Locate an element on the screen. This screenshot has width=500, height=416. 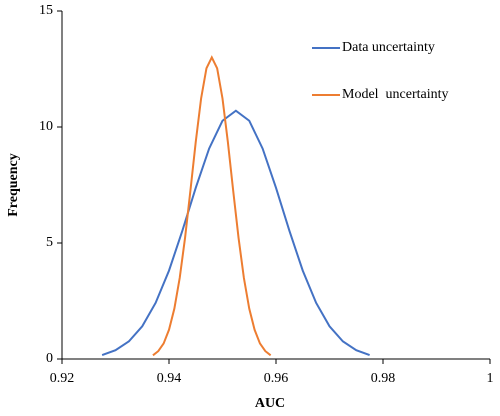
y-tick-label: 5 is located at coordinates (49, 242).